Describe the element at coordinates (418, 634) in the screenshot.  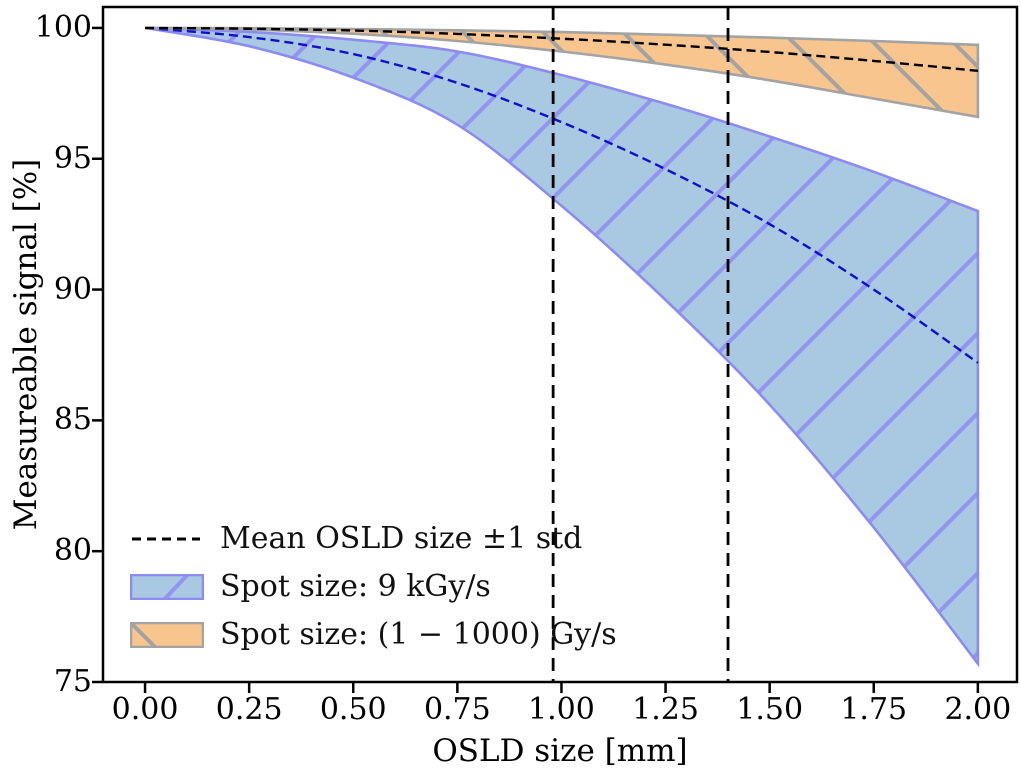
I see `legend-label-spot-size-1-1000gys: Spot size: (1 − 1000) Gy/s` at that location.